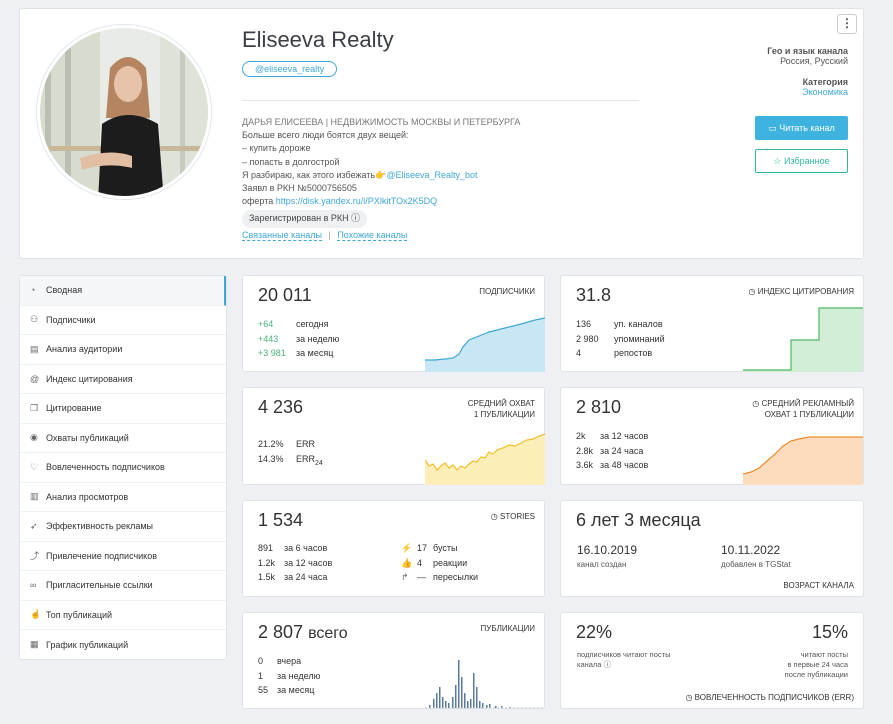 The height and width of the screenshot is (724, 893). What do you see at coordinates (325, 135) in the screenshot?
I see `desc-line: Больше всего люди боятся двух вещей:` at bounding box center [325, 135].